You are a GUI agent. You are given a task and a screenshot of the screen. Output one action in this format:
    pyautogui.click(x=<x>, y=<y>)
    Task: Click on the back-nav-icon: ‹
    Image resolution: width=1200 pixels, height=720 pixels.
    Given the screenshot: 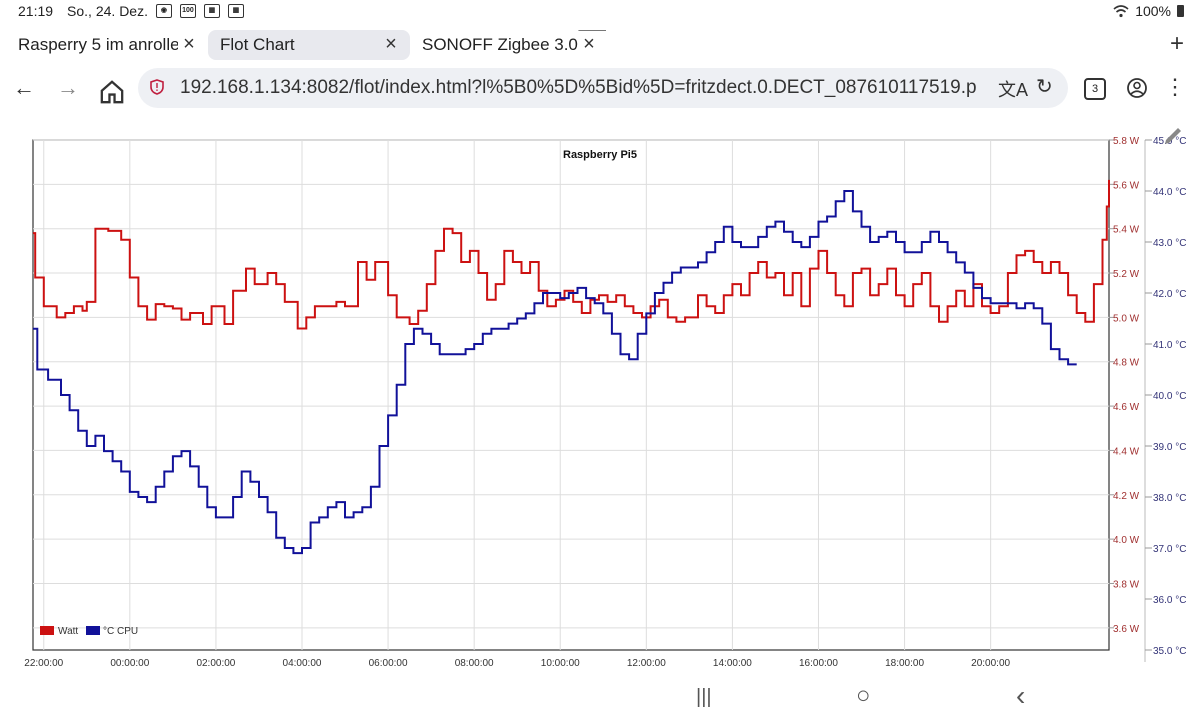 What is the action you would take?
    pyautogui.click(x=1021, y=695)
    